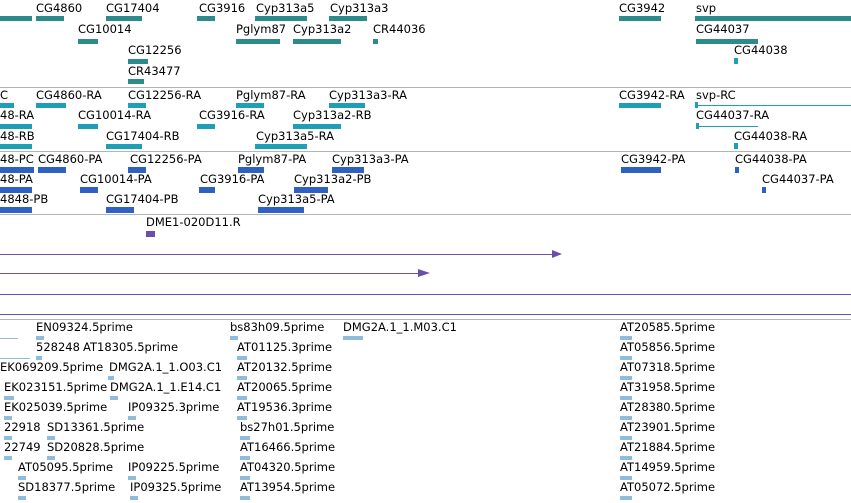 The height and width of the screenshot is (503, 851). Describe the element at coordinates (56, 407) in the screenshot. I see `est-label: EK025039.5prime` at that location.